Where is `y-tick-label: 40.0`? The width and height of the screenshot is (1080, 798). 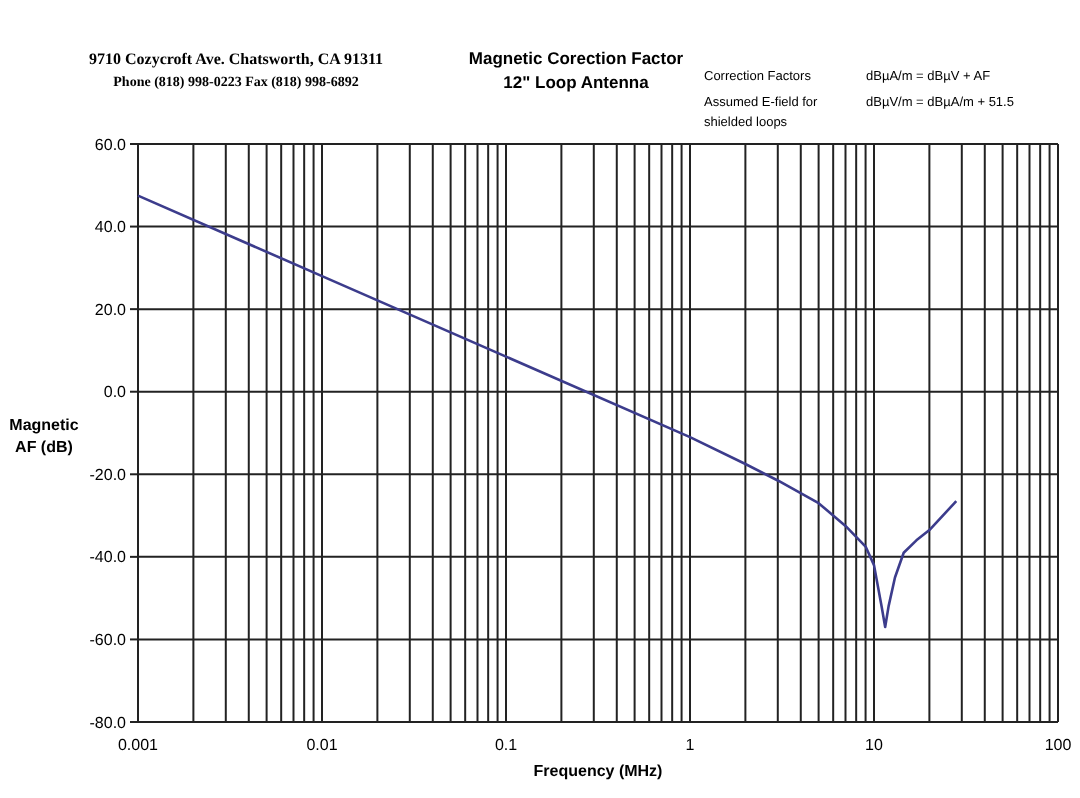
y-tick-label: 40.0 is located at coordinates (111, 227).